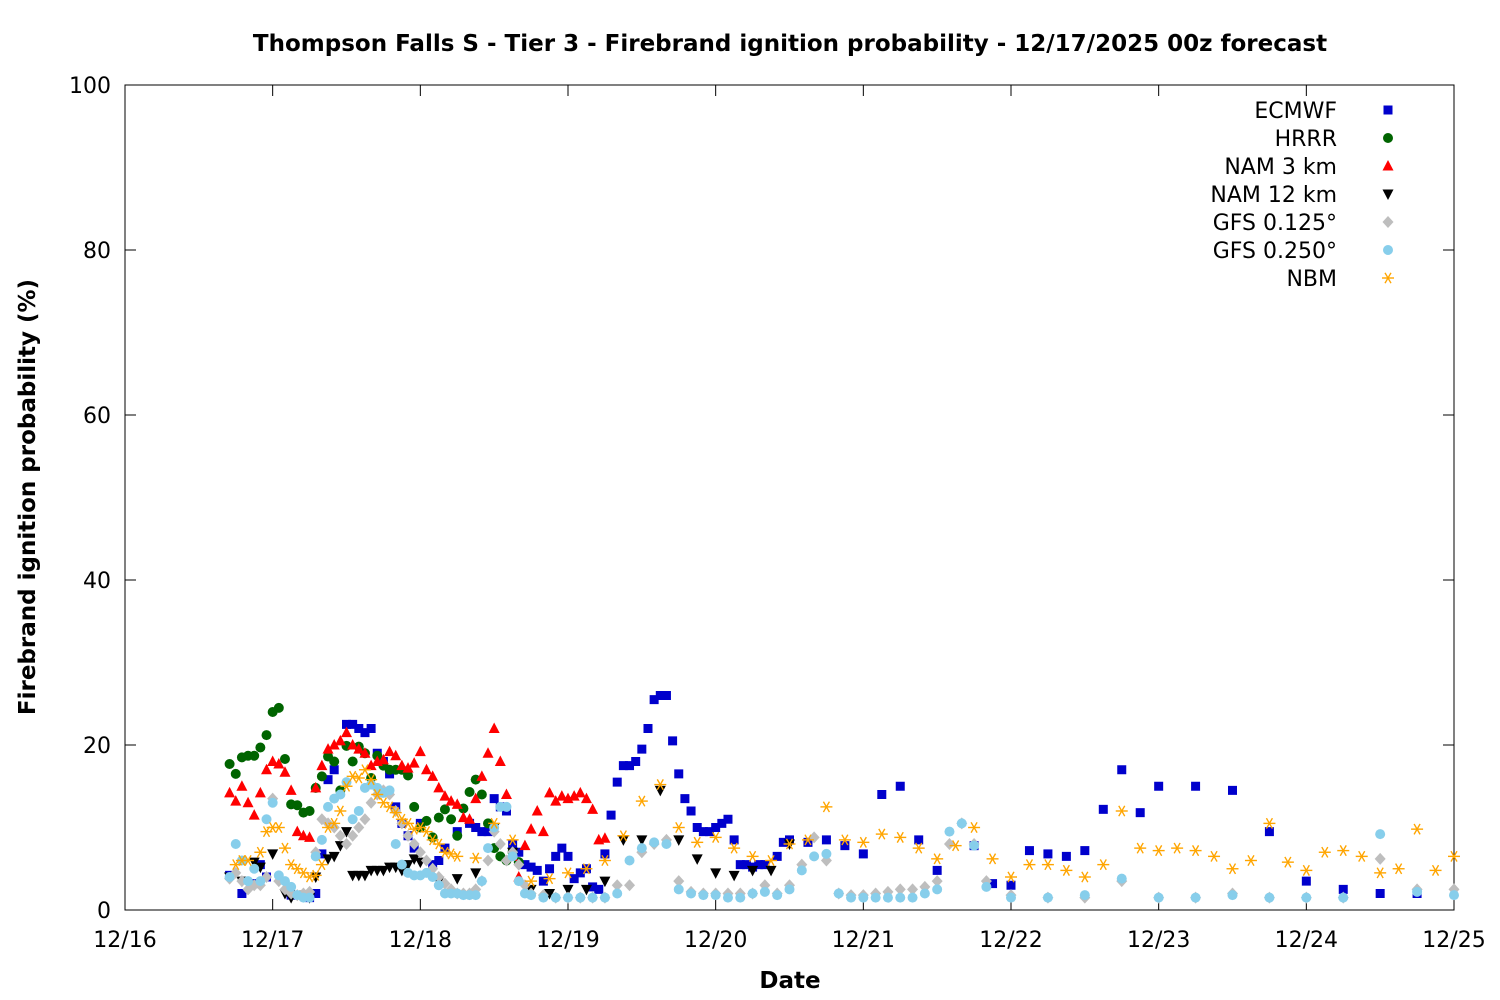 This screenshot has height=1000, width=1500. What do you see at coordinates (715, 940) in the screenshot?
I see `x-tick-label: 12/20` at bounding box center [715, 940].